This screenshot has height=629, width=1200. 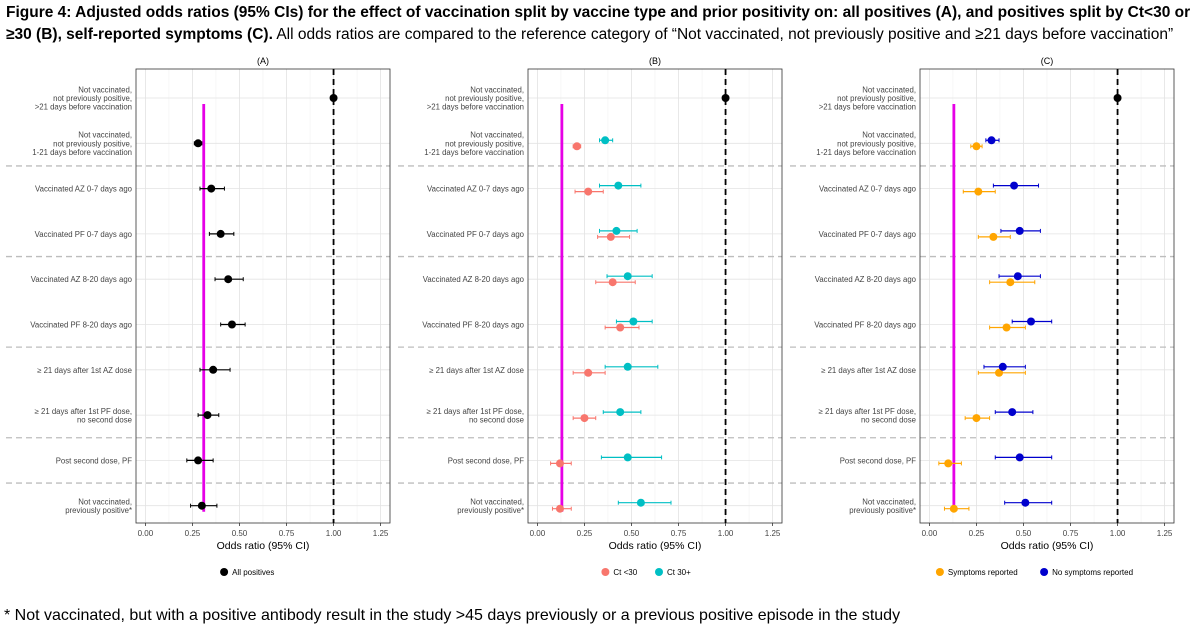 What do you see at coordinates (655, 61) in the screenshot?
I see `panel-label: (B)` at bounding box center [655, 61].